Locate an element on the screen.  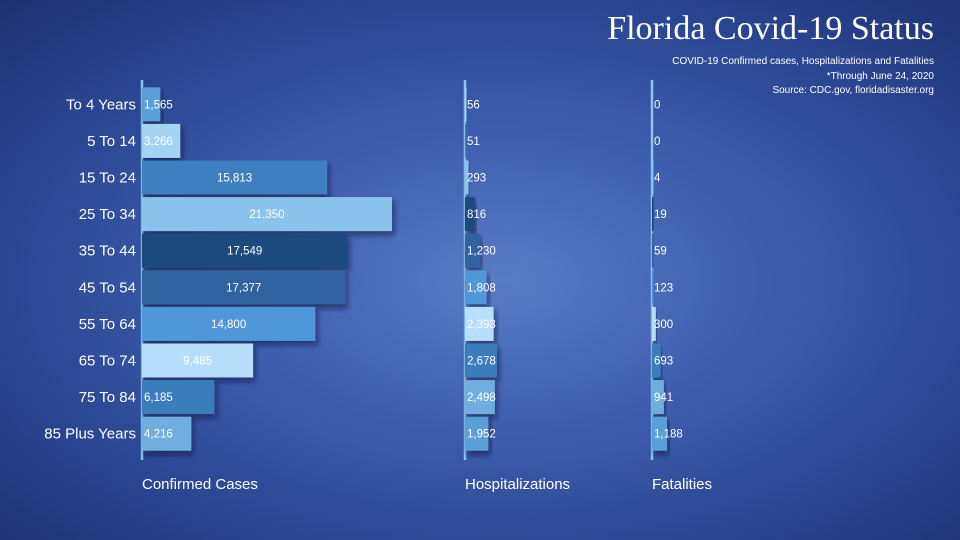
fatalities-value-label-45-to-54: 123 is located at coordinates (663, 288).